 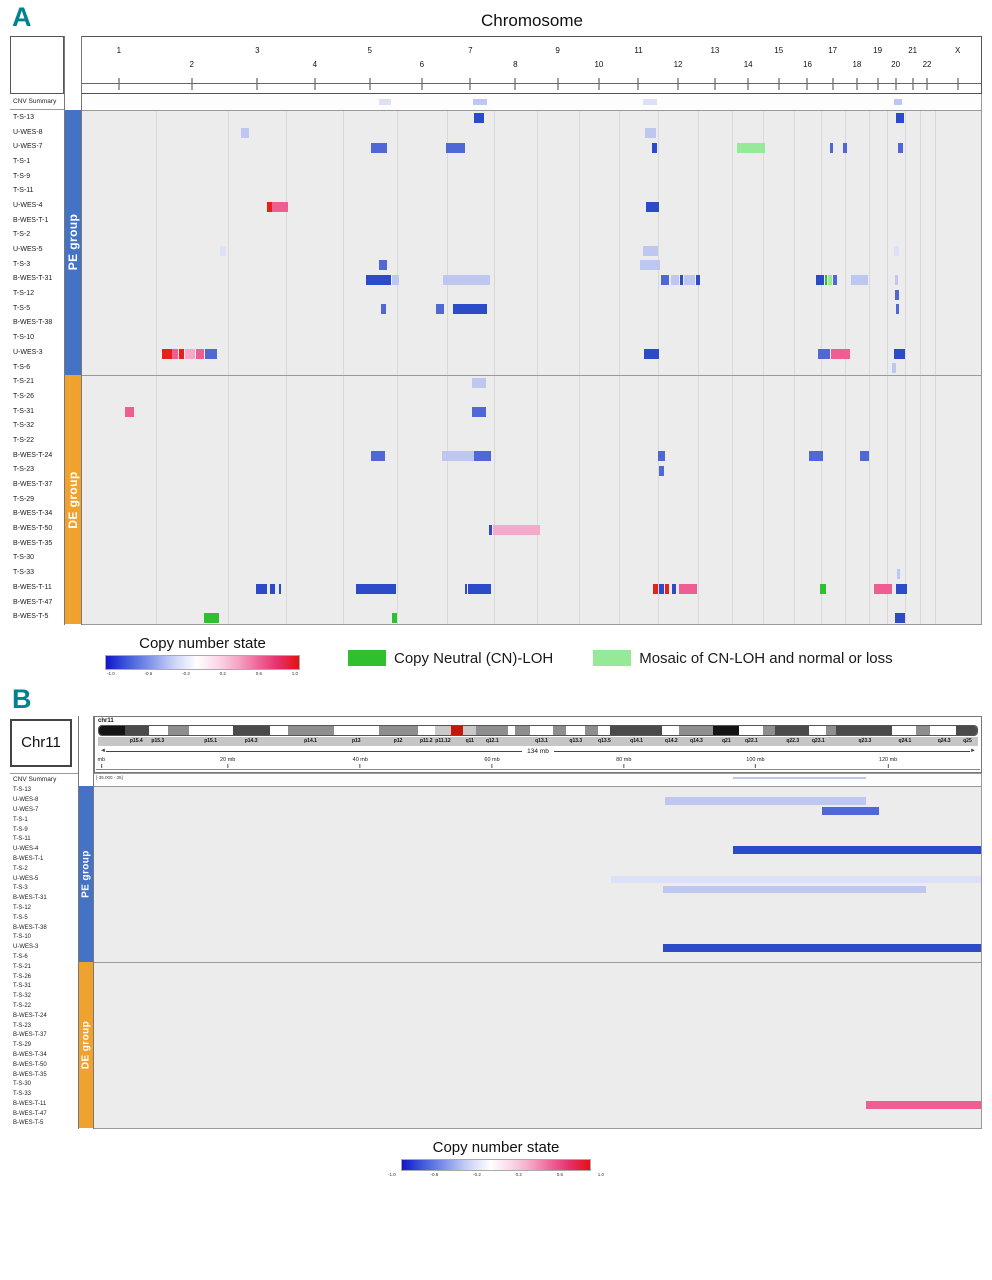 I want to click on band-p11.2, so click(x=426, y=730).